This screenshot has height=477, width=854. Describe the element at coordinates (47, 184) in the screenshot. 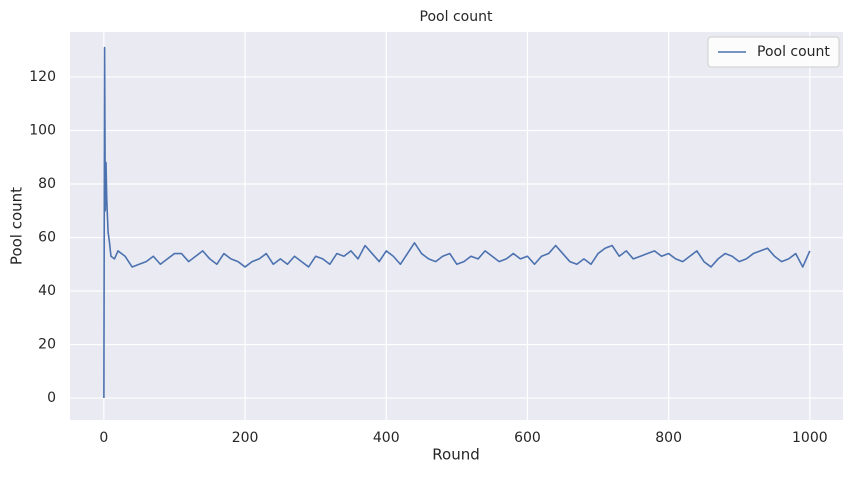

I see `y-tick-label: 80` at that location.